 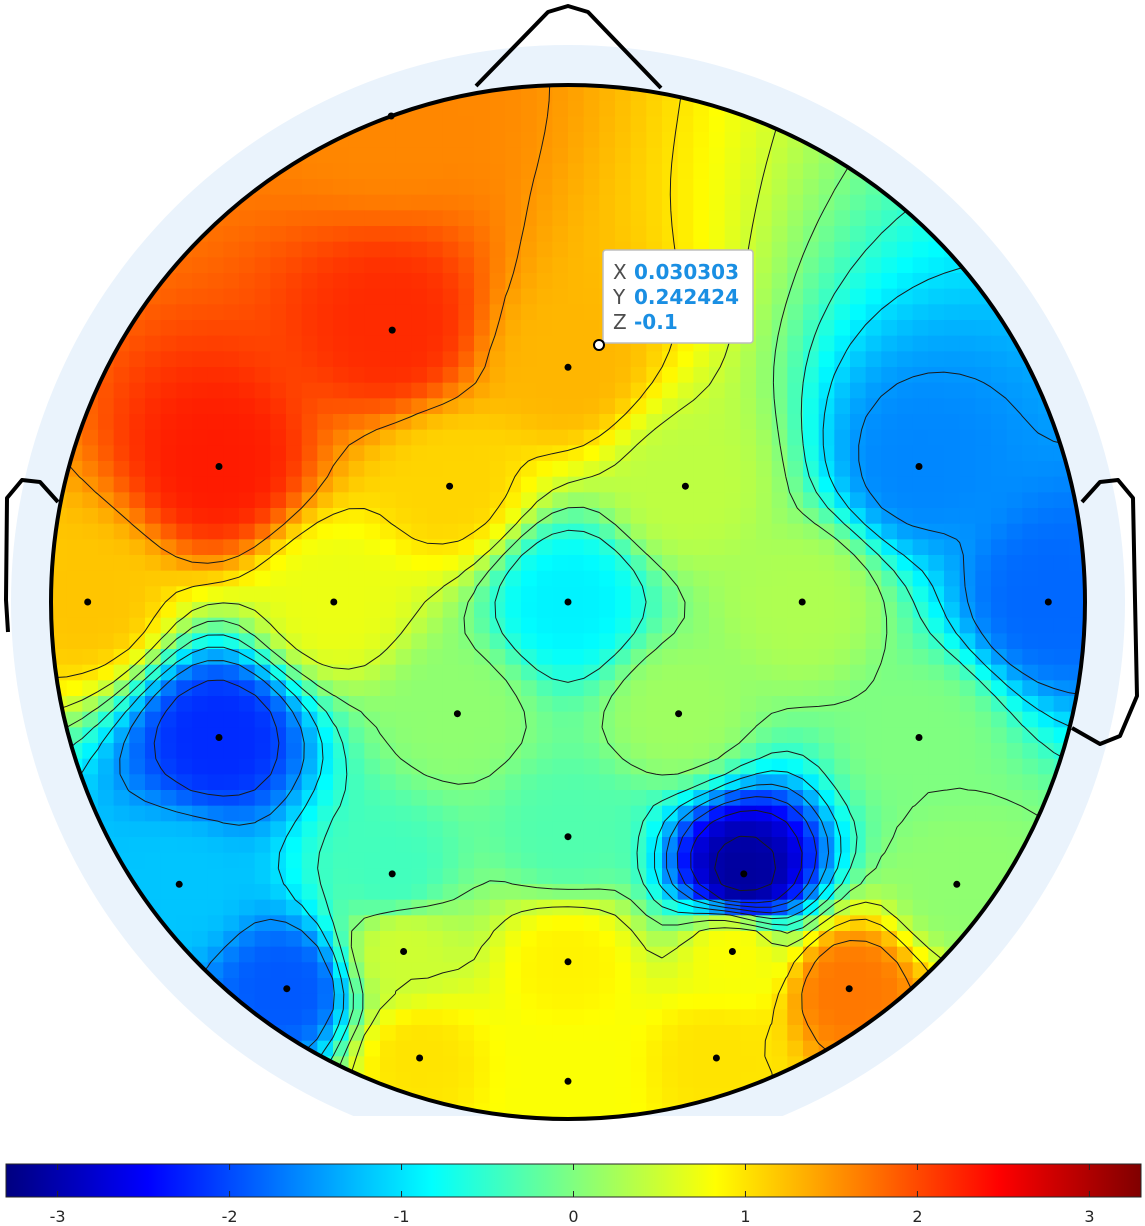 What do you see at coordinates (673, 300) in the screenshot?
I see `datatip: X 0.030303 Y 0.242424 Z -0.1` at bounding box center [673, 300].